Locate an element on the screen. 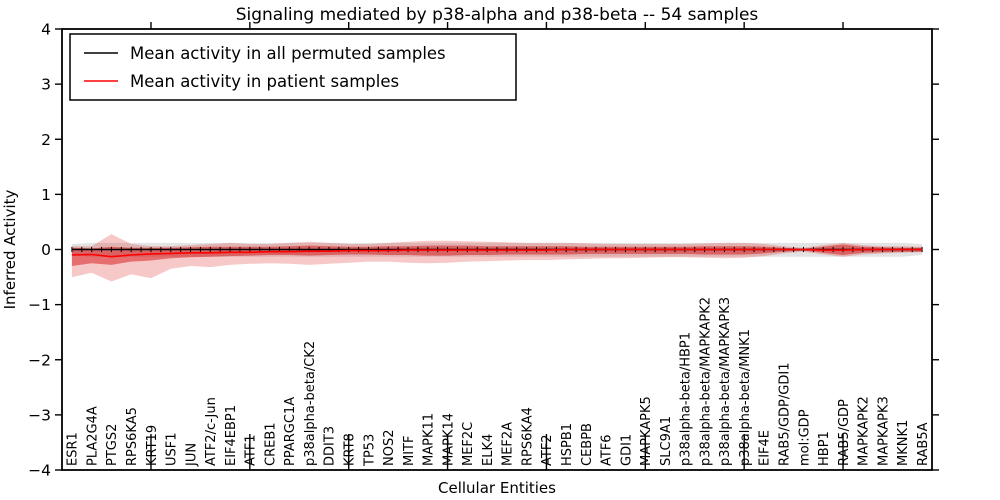 This screenshot has width=1000, height=500. x-tick-label: p38alpha-beta/HBP1 is located at coordinates (686, 399).